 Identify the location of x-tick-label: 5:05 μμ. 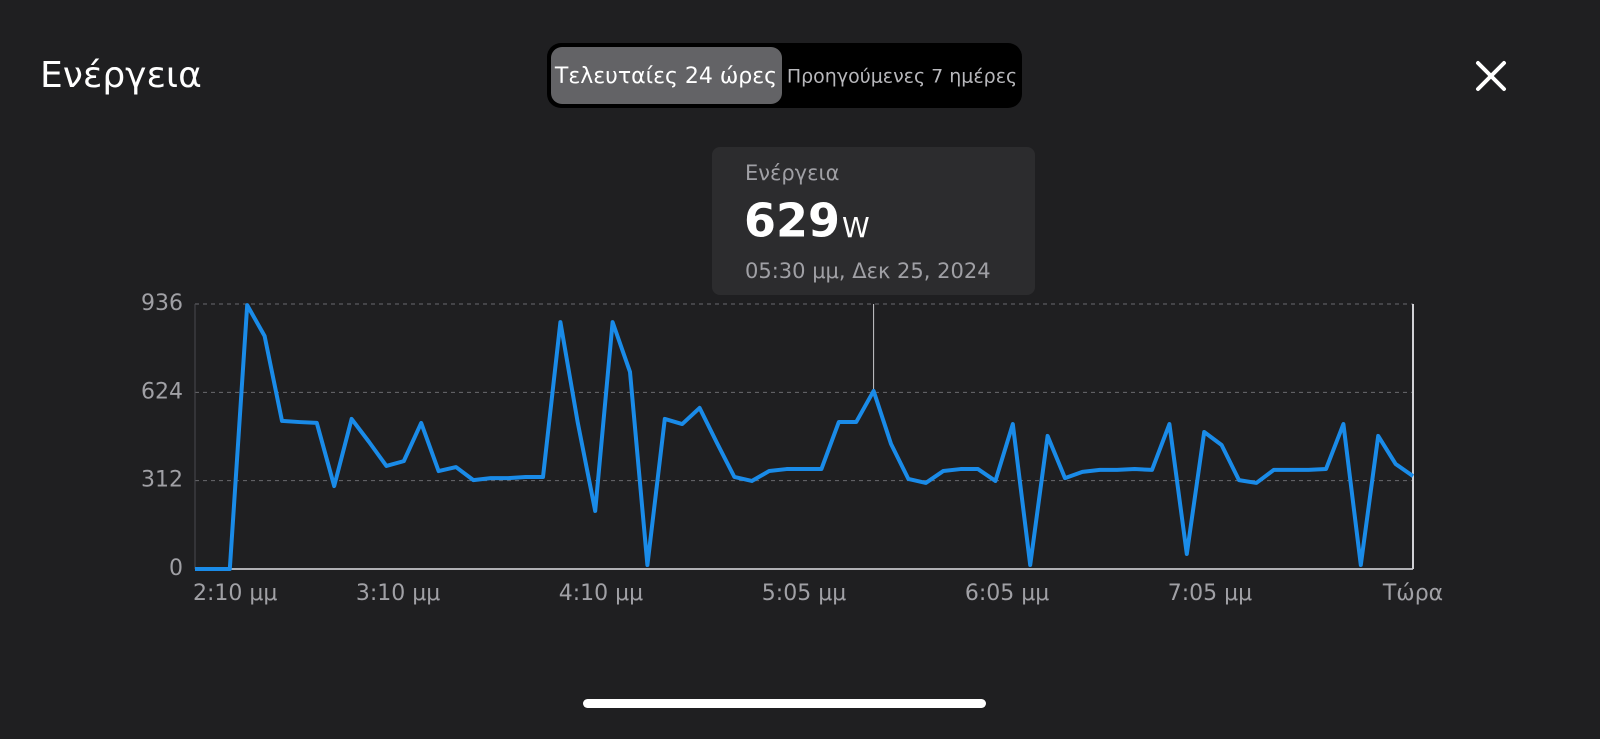
(804, 593).